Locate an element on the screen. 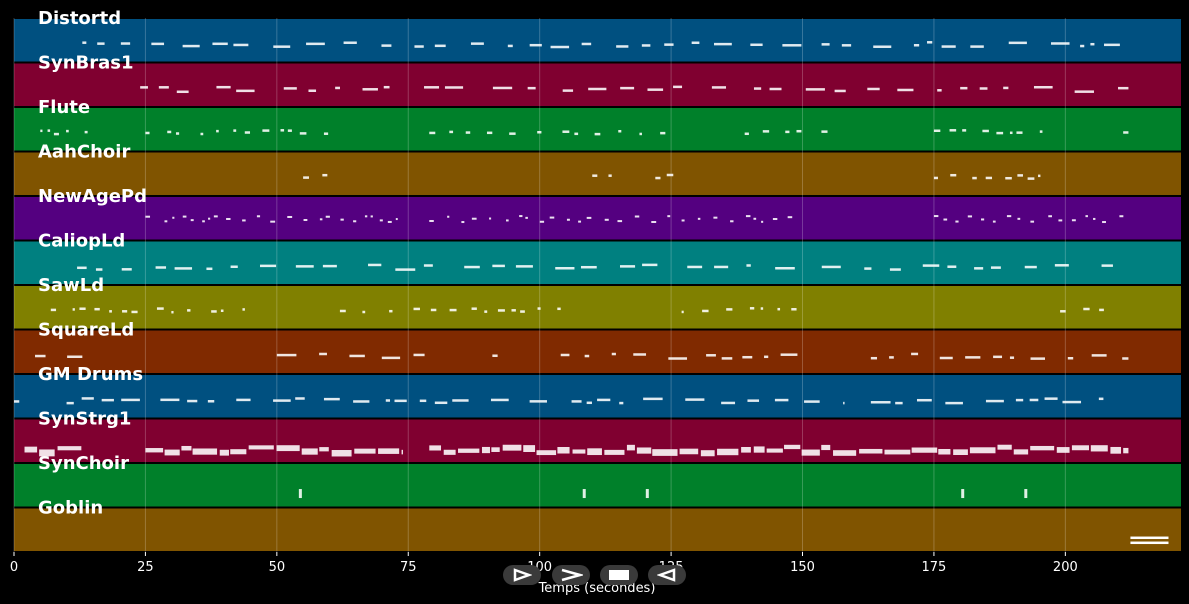 The width and height of the screenshot is (1189, 604). x-tick-label: 0 is located at coordinates (14, 567).